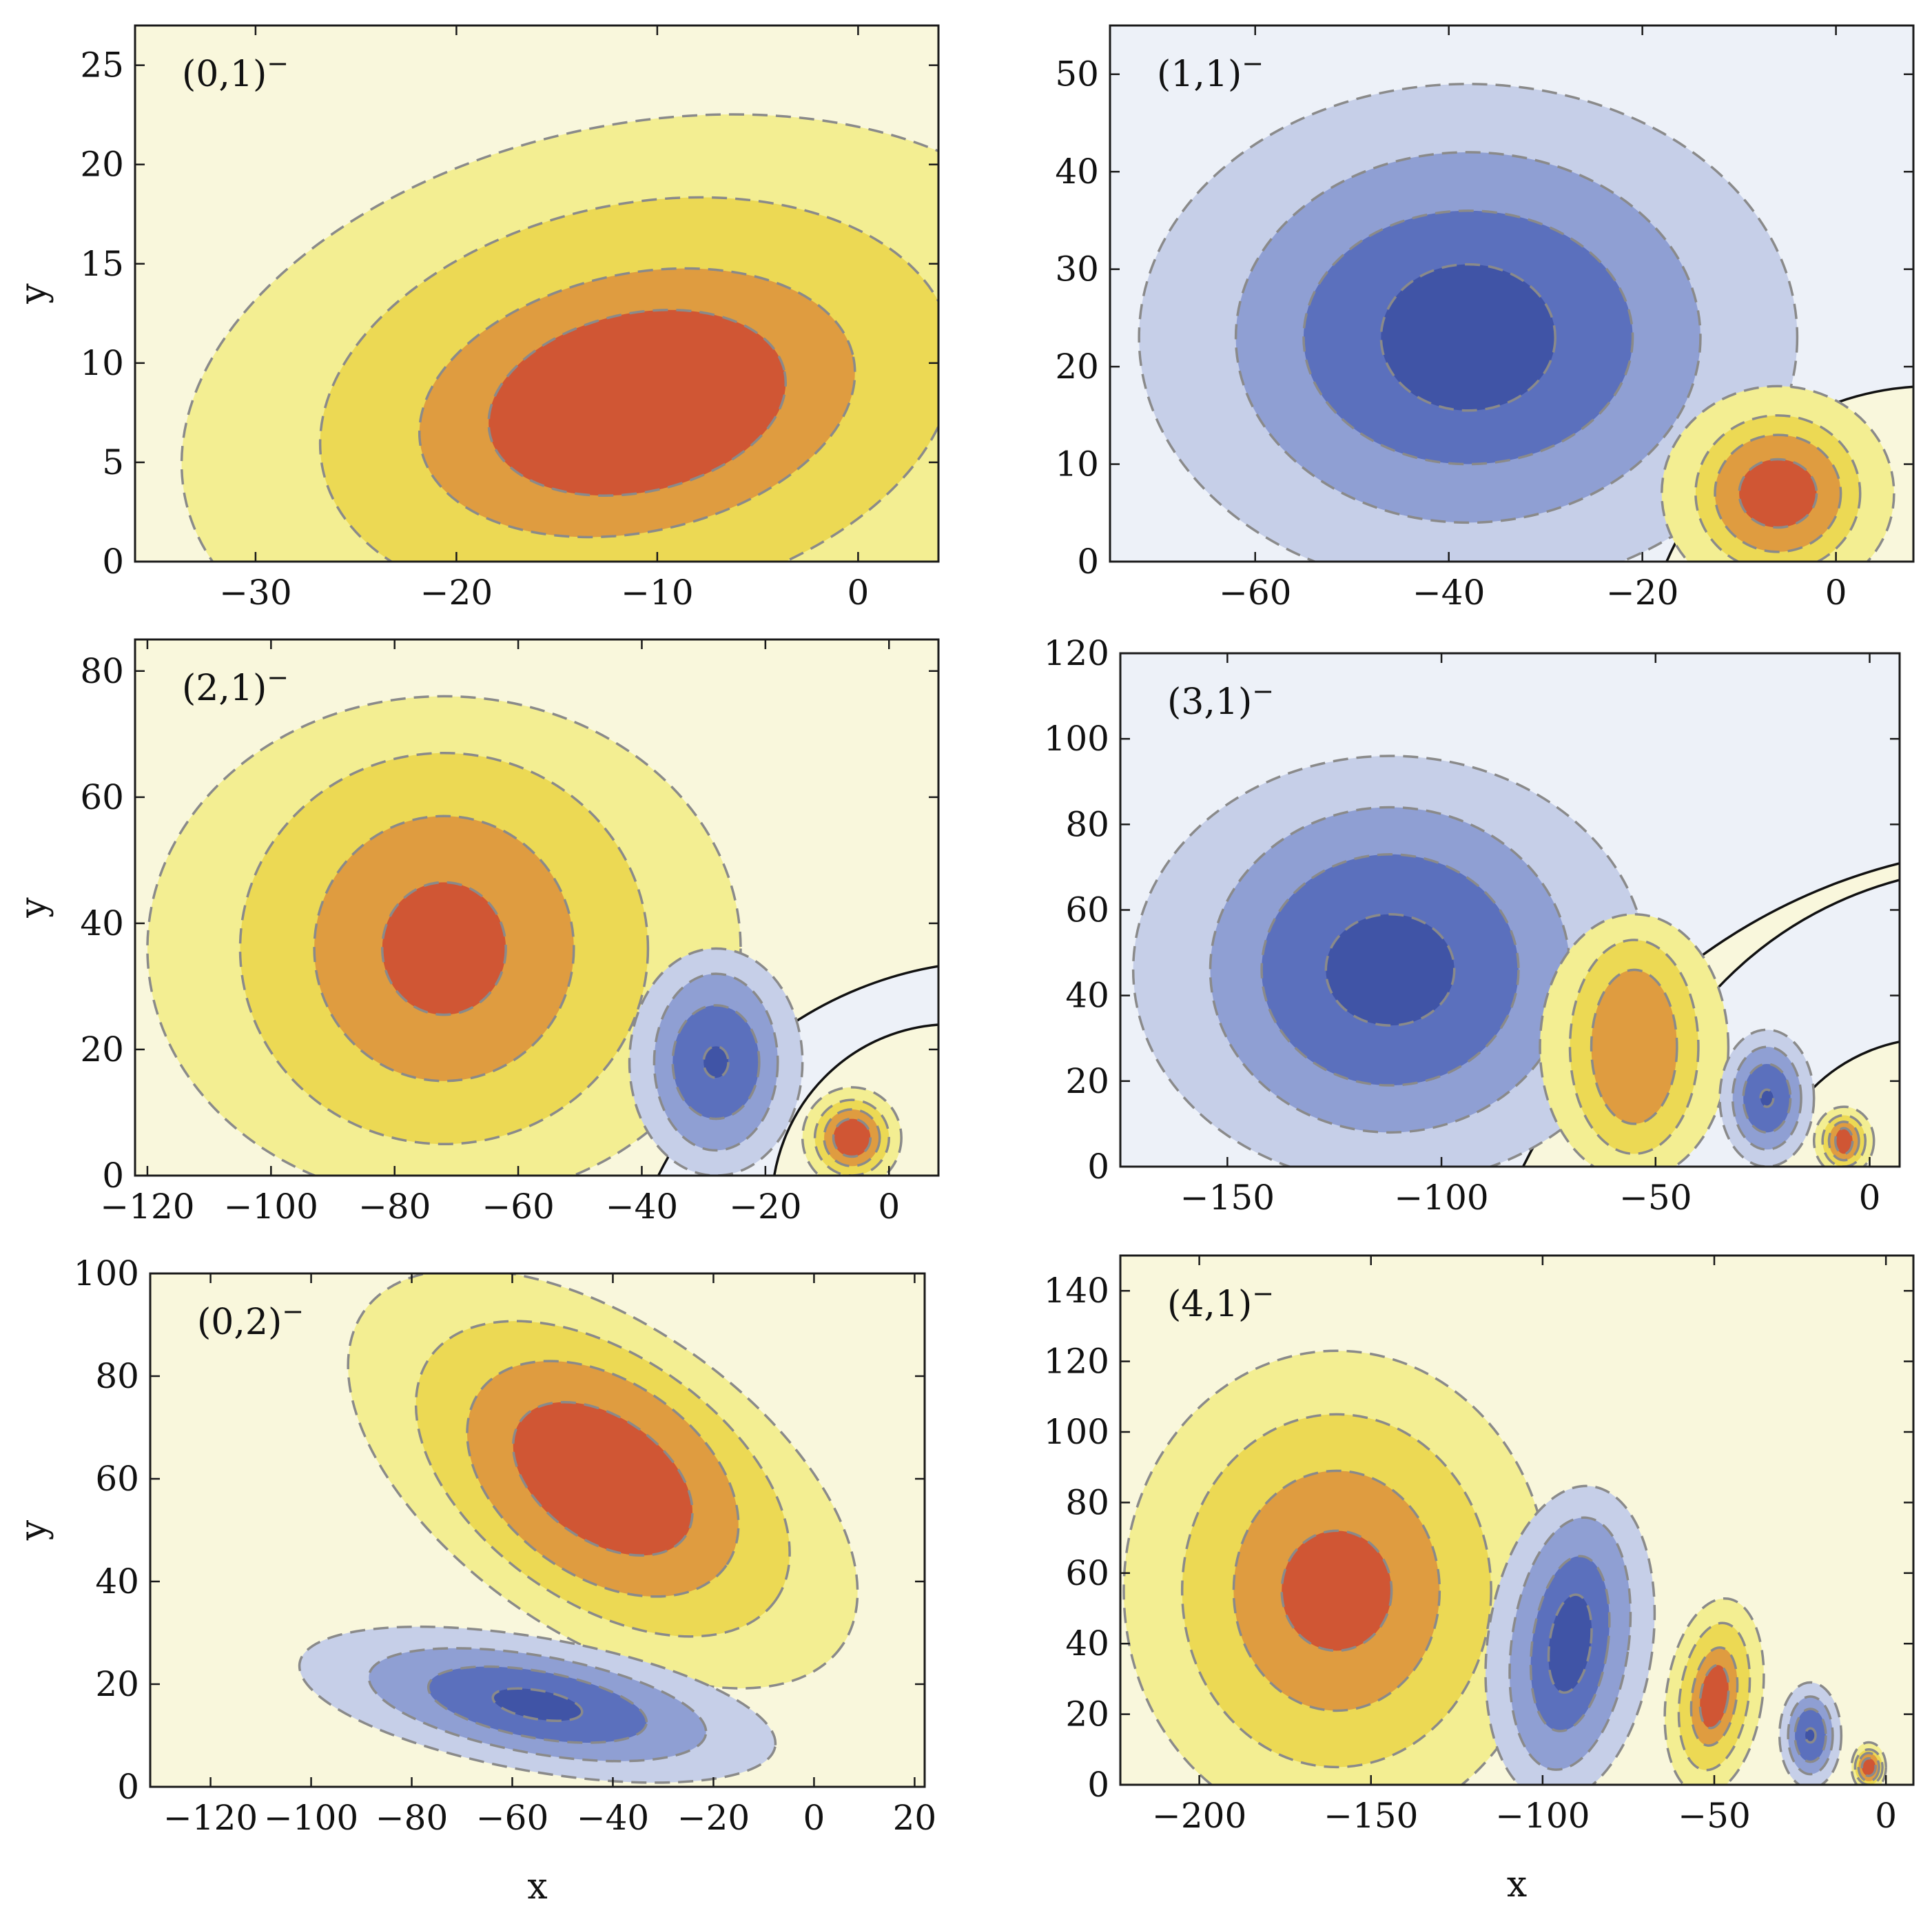 The image size is (1932, 1915). I want to click on panel-1: −60 −40 −20 0 0 10 20 30 40 50 (1,1)−, so click(1485, 318).